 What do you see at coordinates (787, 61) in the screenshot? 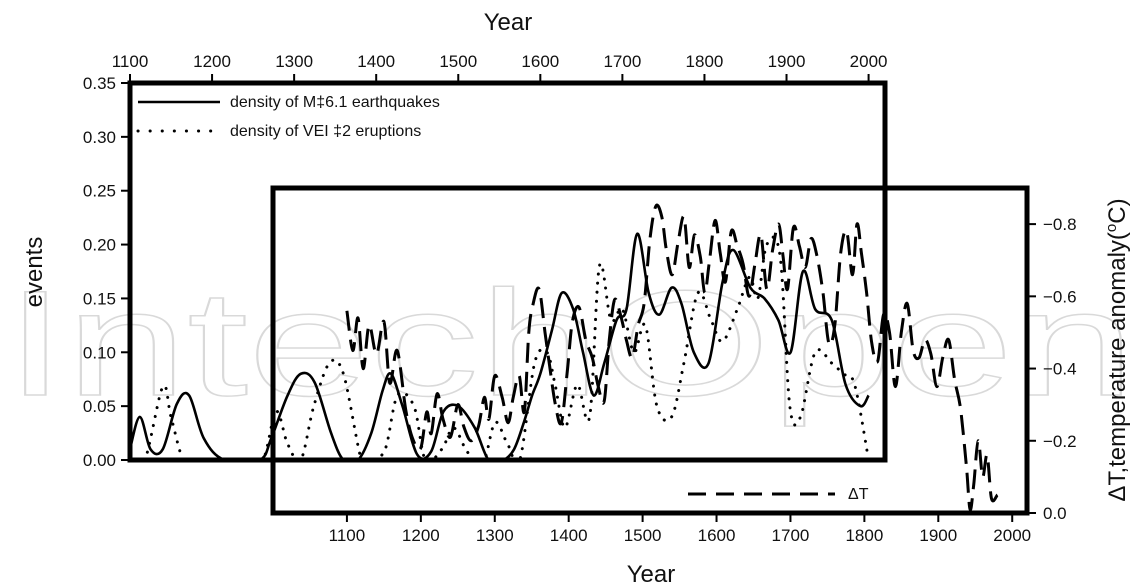
I see `top-axis-tick-label-8: 1900` at bounding box center [787, 61].